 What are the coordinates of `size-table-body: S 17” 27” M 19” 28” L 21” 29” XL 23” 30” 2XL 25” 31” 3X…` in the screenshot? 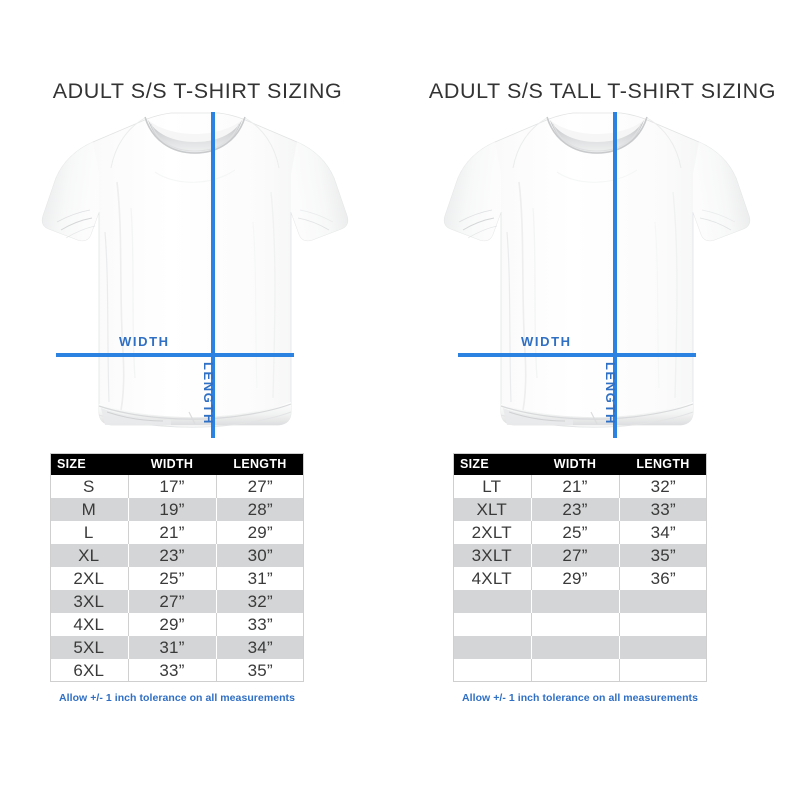 It's located at (177, 578).